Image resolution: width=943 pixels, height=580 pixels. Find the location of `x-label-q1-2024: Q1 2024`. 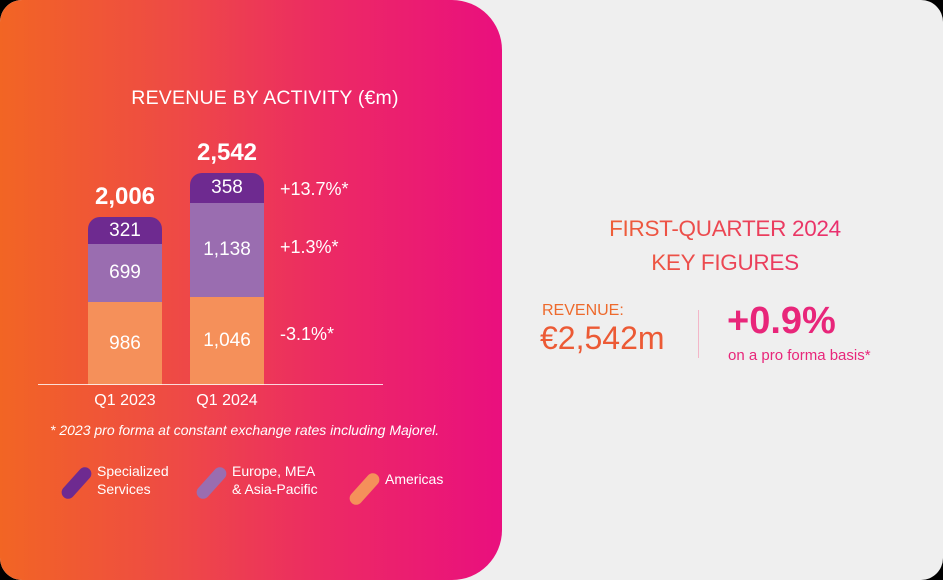

x-label-q1-2024: Q1 2024 is located at coordinates (227, 400).